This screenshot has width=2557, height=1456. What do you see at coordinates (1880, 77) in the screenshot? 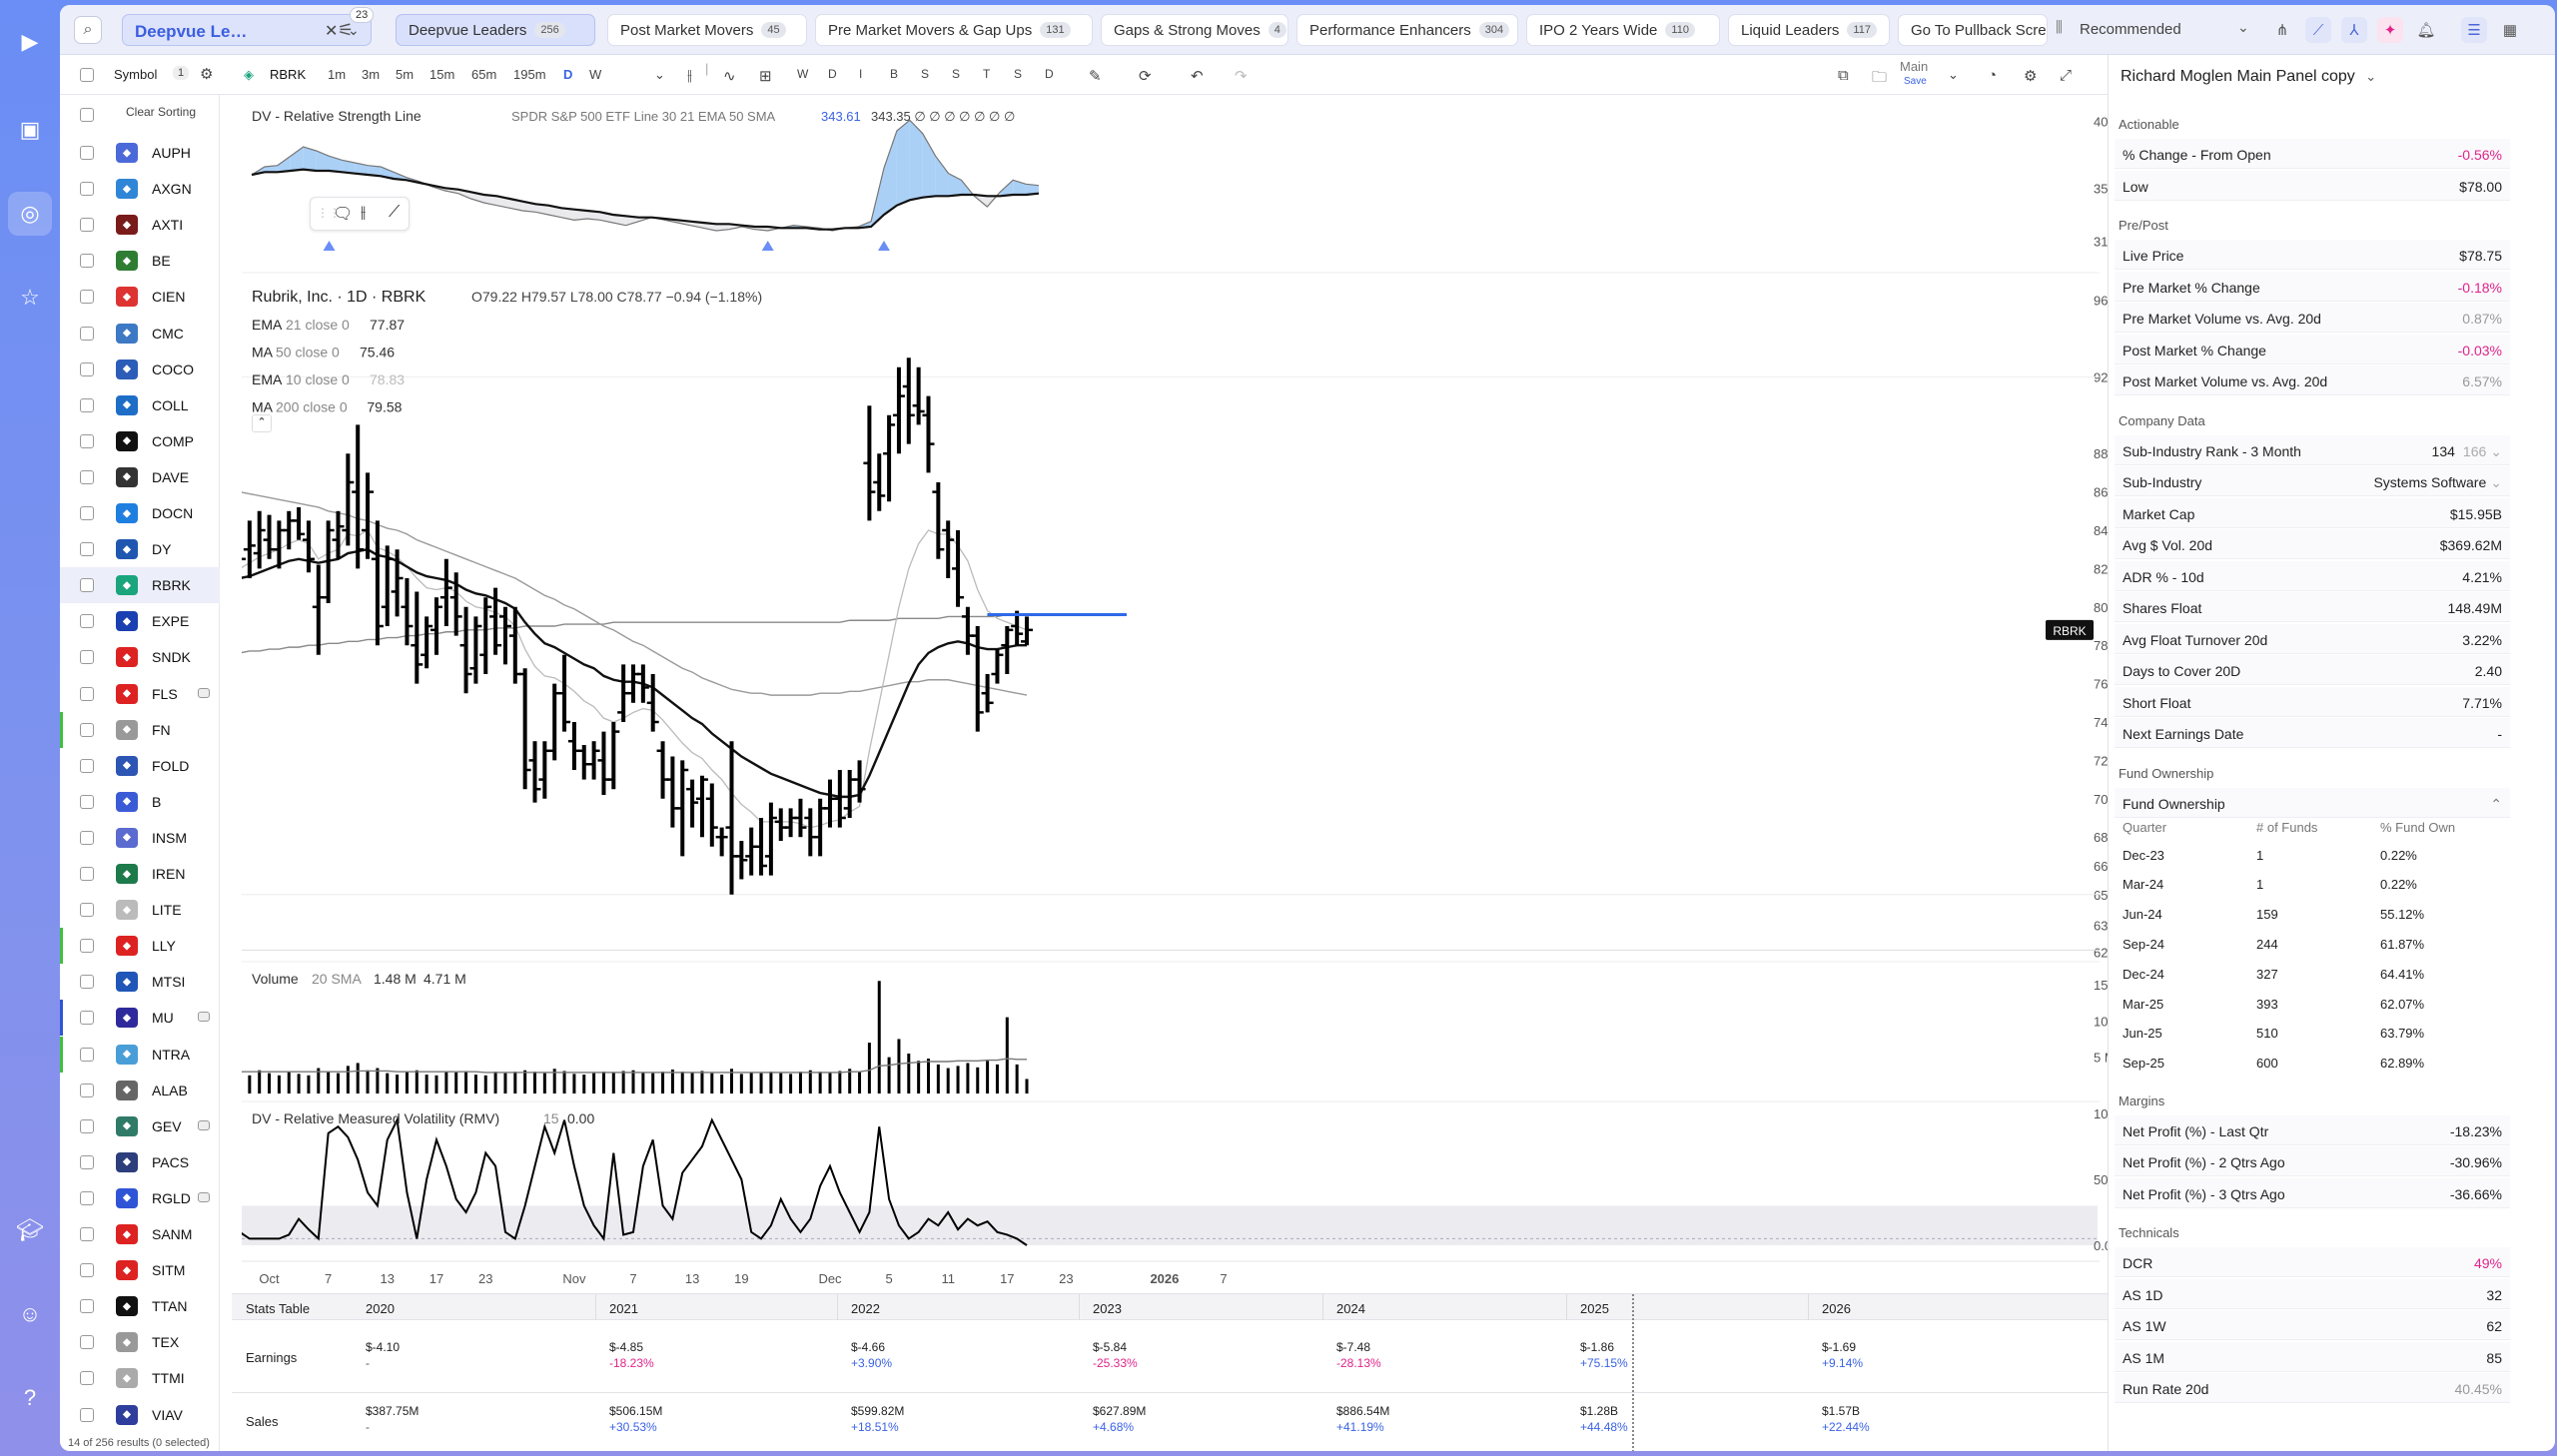
I see `folder-icon: 🗀︎` at bounding box center [1880, 77].